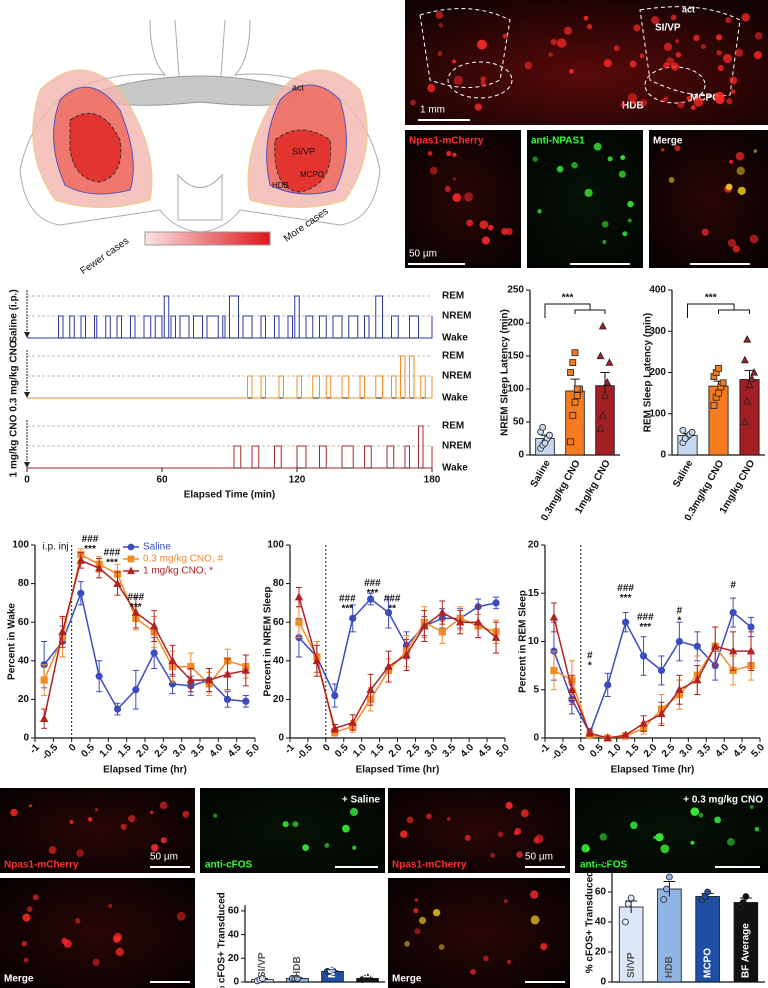  I want to click on y-tick-label: 200, so click(657, 372).